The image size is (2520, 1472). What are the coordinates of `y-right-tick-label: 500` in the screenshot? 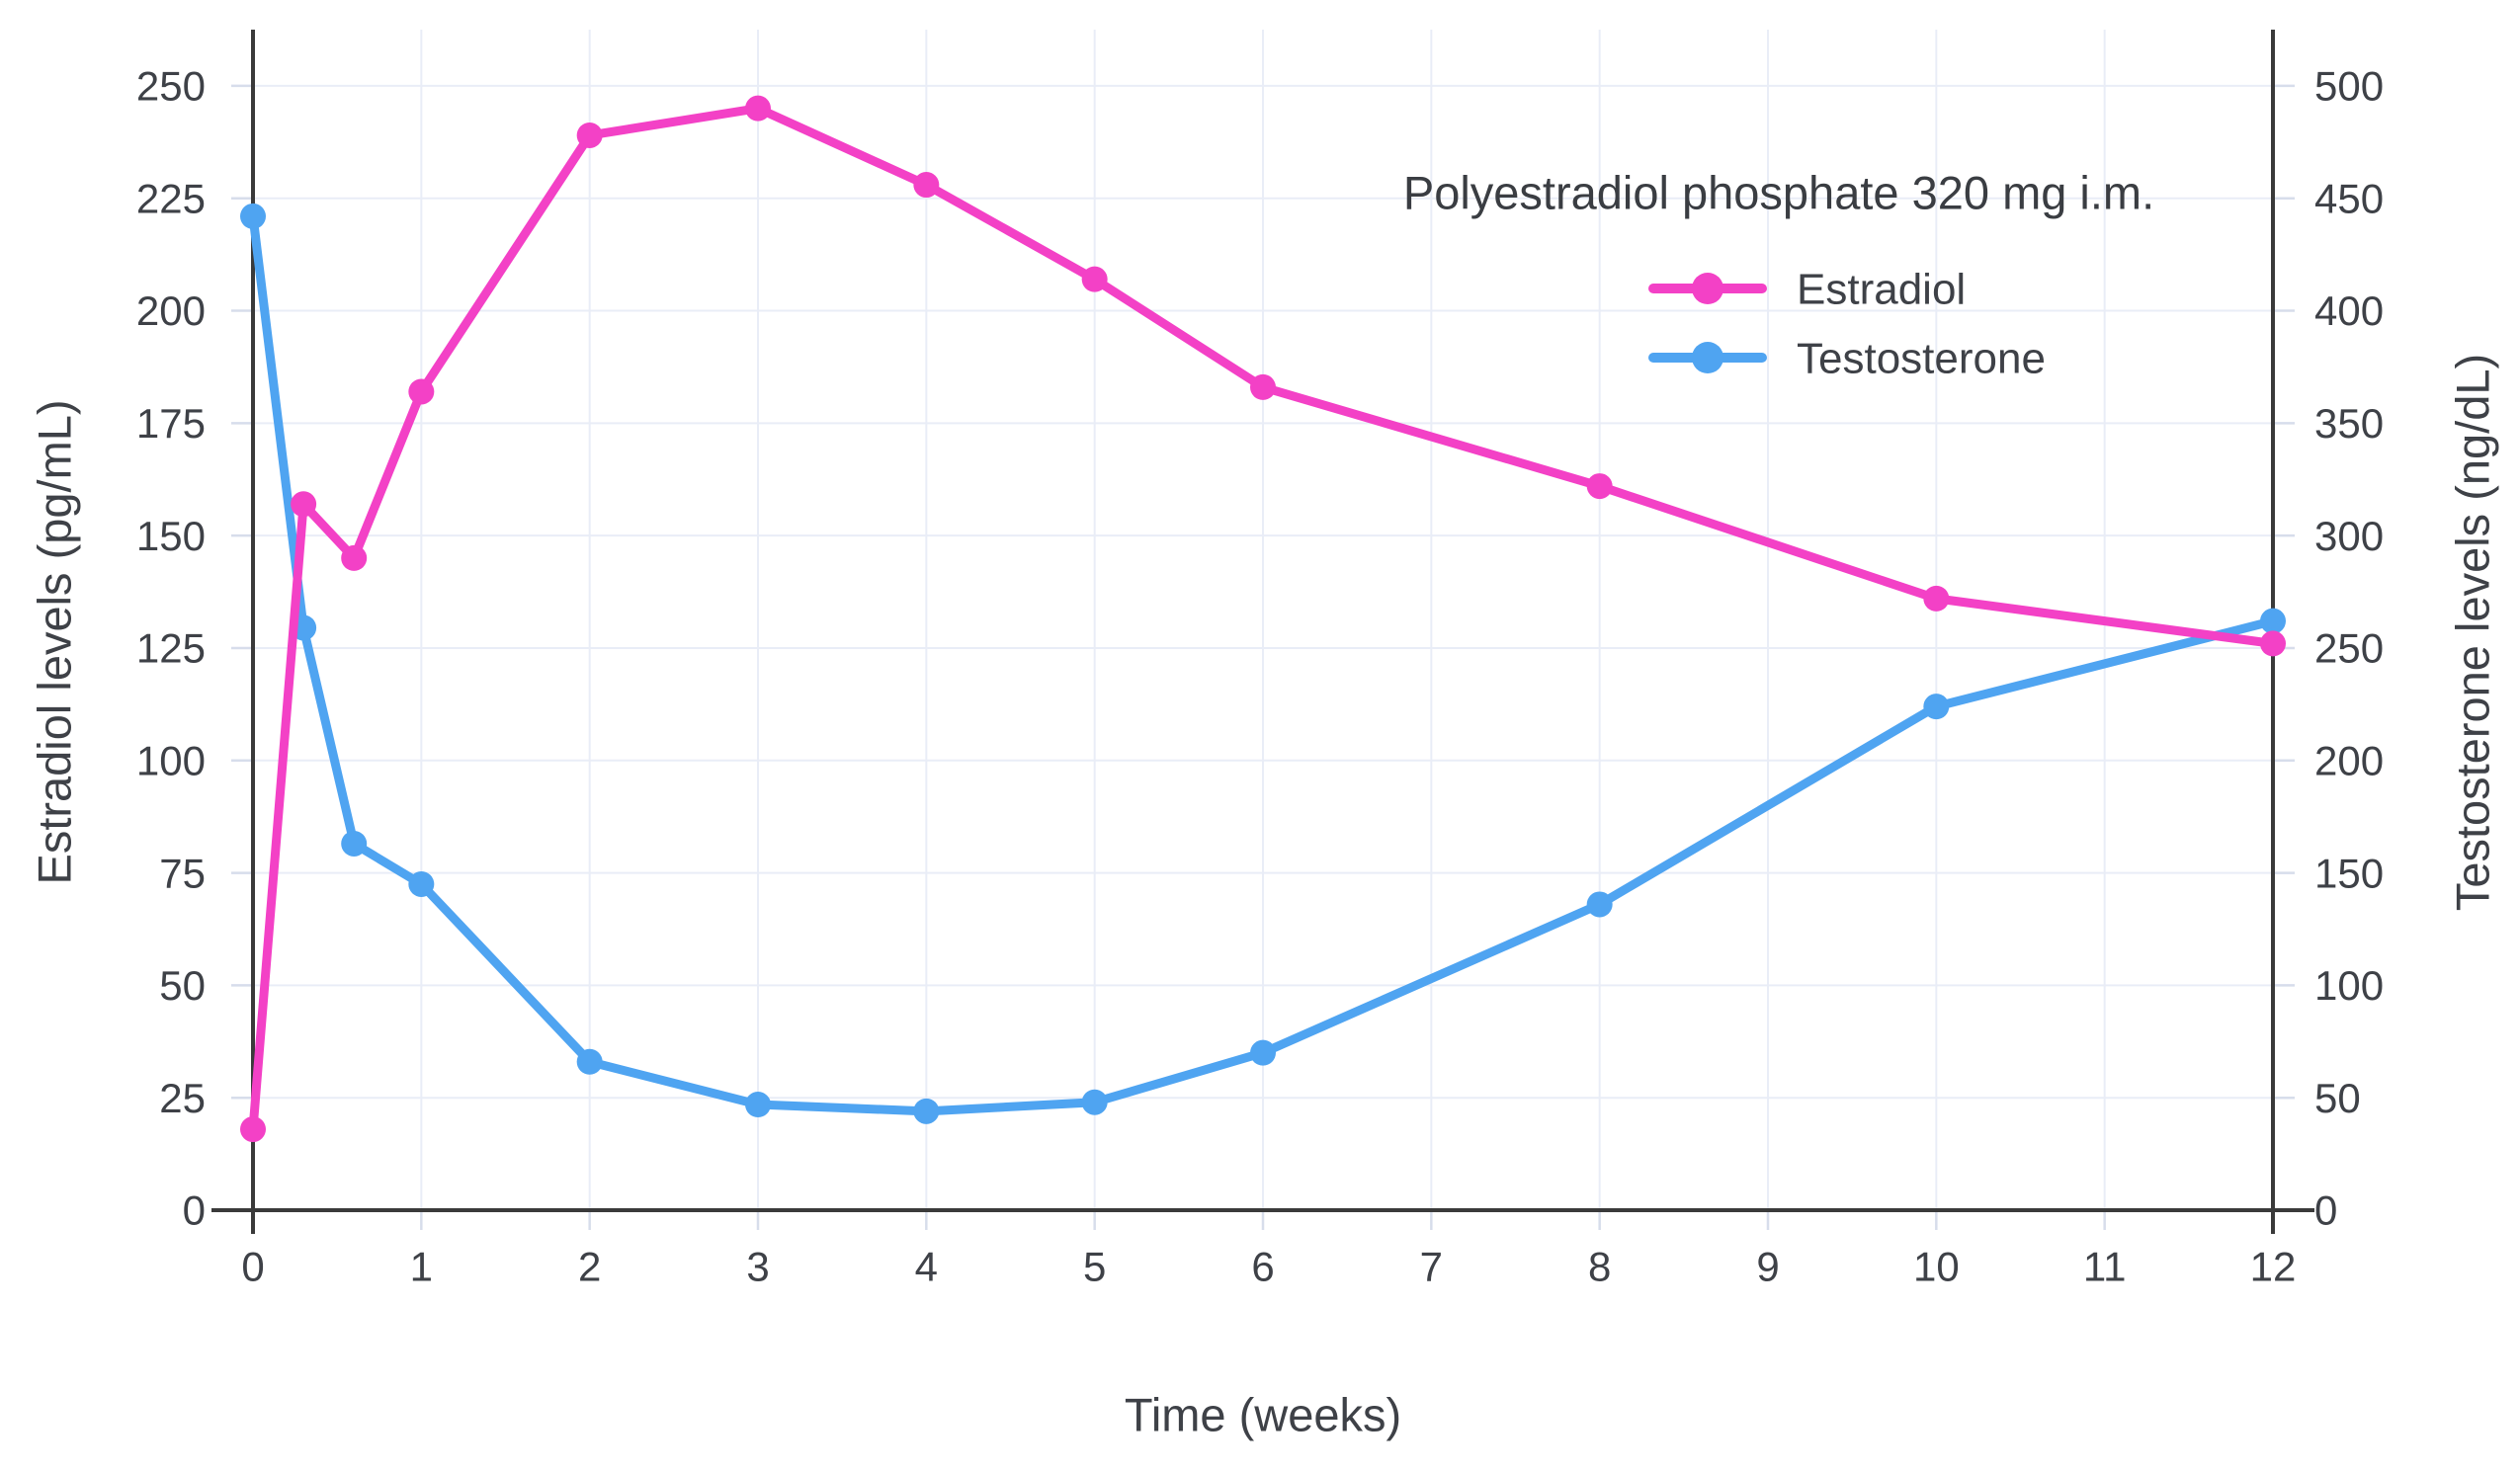 It's located at (2349, 86).